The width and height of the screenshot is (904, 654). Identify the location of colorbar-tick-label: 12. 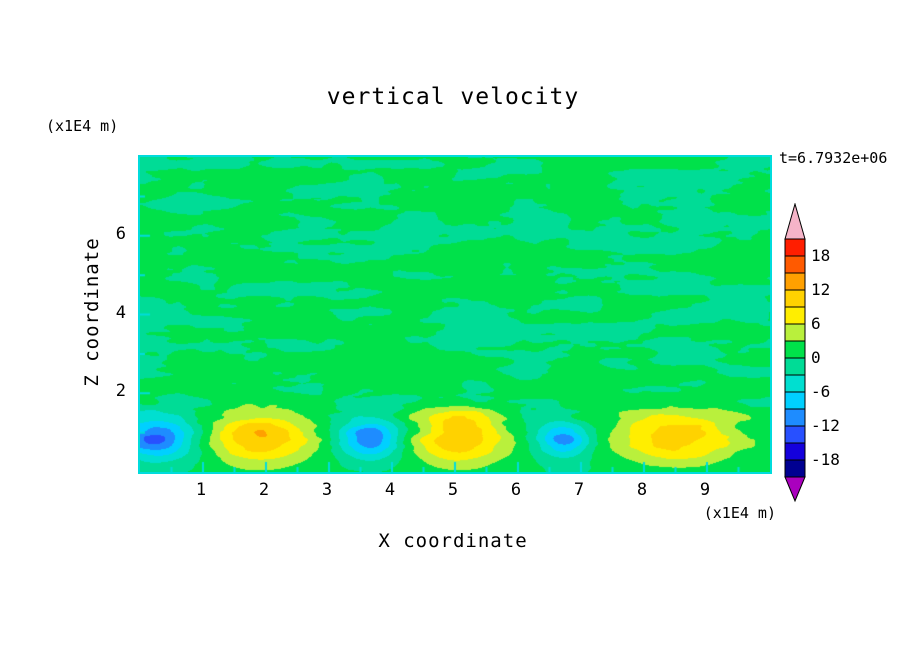
(821, 289).